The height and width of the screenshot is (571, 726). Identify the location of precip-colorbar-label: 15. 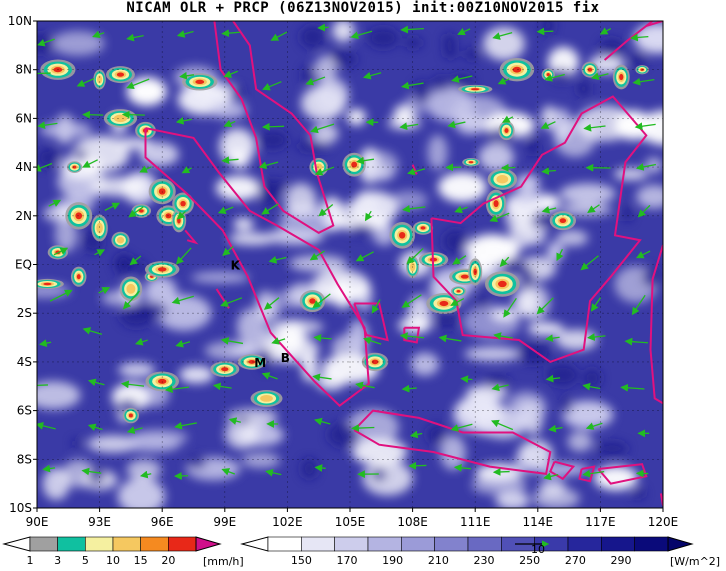
(141, 560).